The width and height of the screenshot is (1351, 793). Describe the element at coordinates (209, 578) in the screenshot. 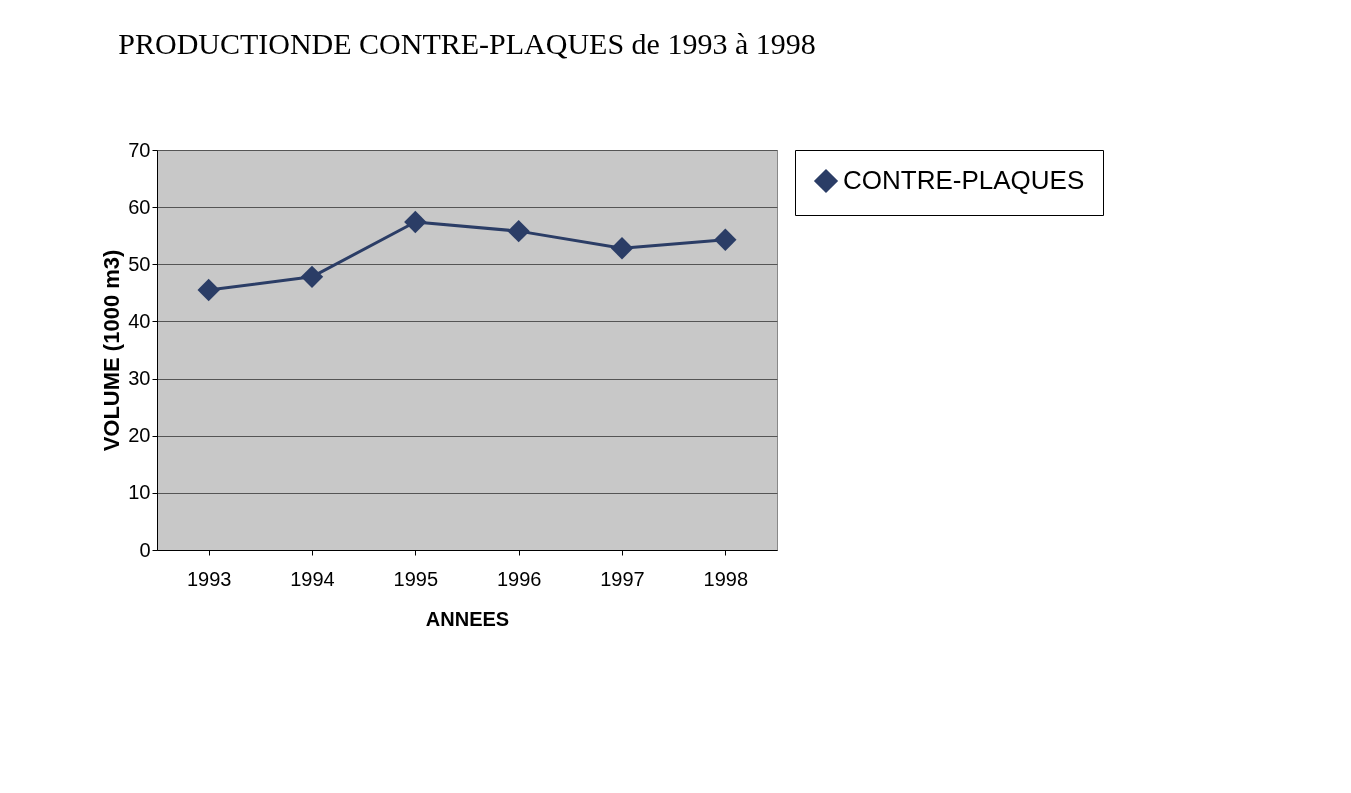

I see `x-tick-label: 1993` at that location.